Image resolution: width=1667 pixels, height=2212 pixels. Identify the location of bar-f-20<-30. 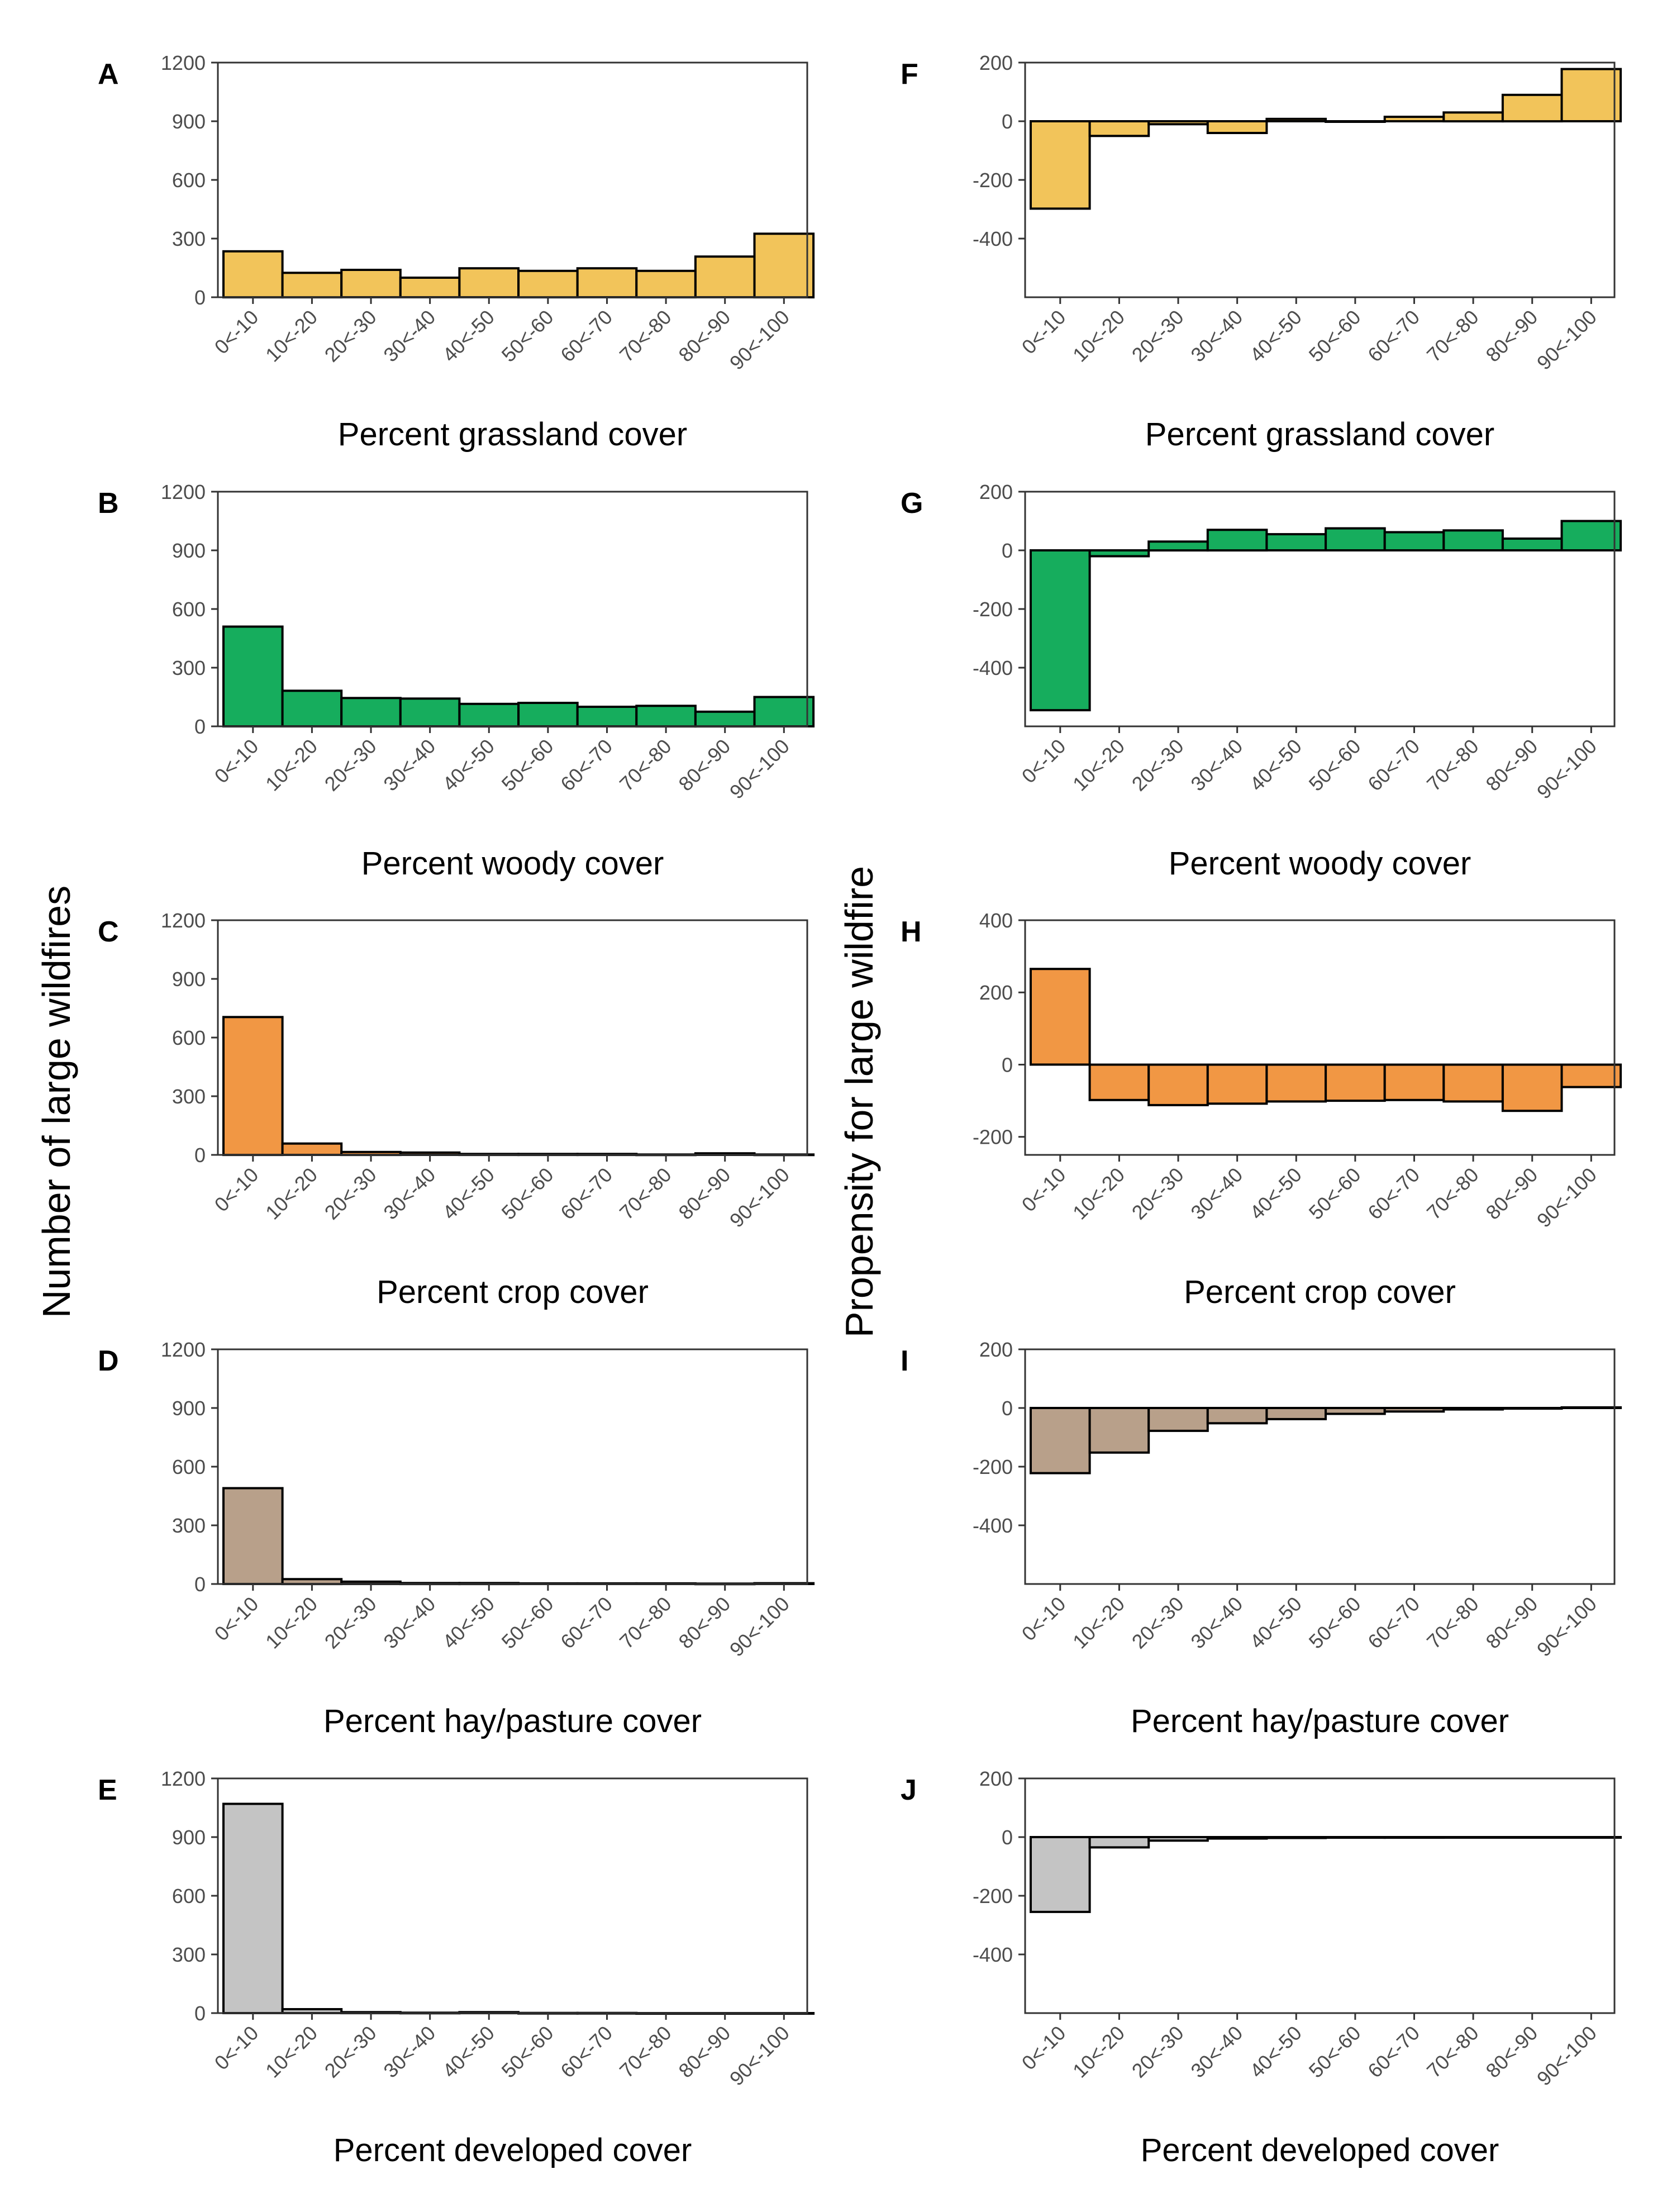
(1178, 123).